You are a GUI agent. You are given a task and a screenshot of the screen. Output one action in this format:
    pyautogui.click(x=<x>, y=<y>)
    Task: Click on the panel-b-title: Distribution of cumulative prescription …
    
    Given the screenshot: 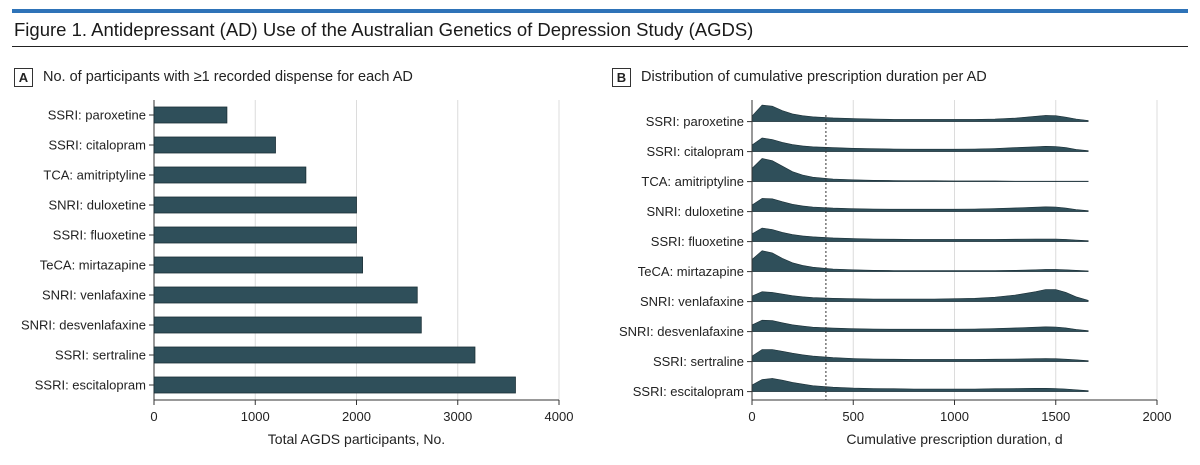 What is the action you would take?
    pyautogui.click(x=814, y=77)
    